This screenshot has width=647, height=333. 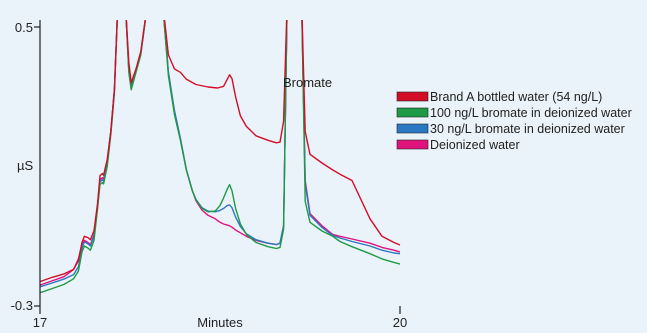 What do you see at coordinates (24, 27) in the screenshot?
I see `y-tick-label-max: 0.5` at bounding box center [24, 27].